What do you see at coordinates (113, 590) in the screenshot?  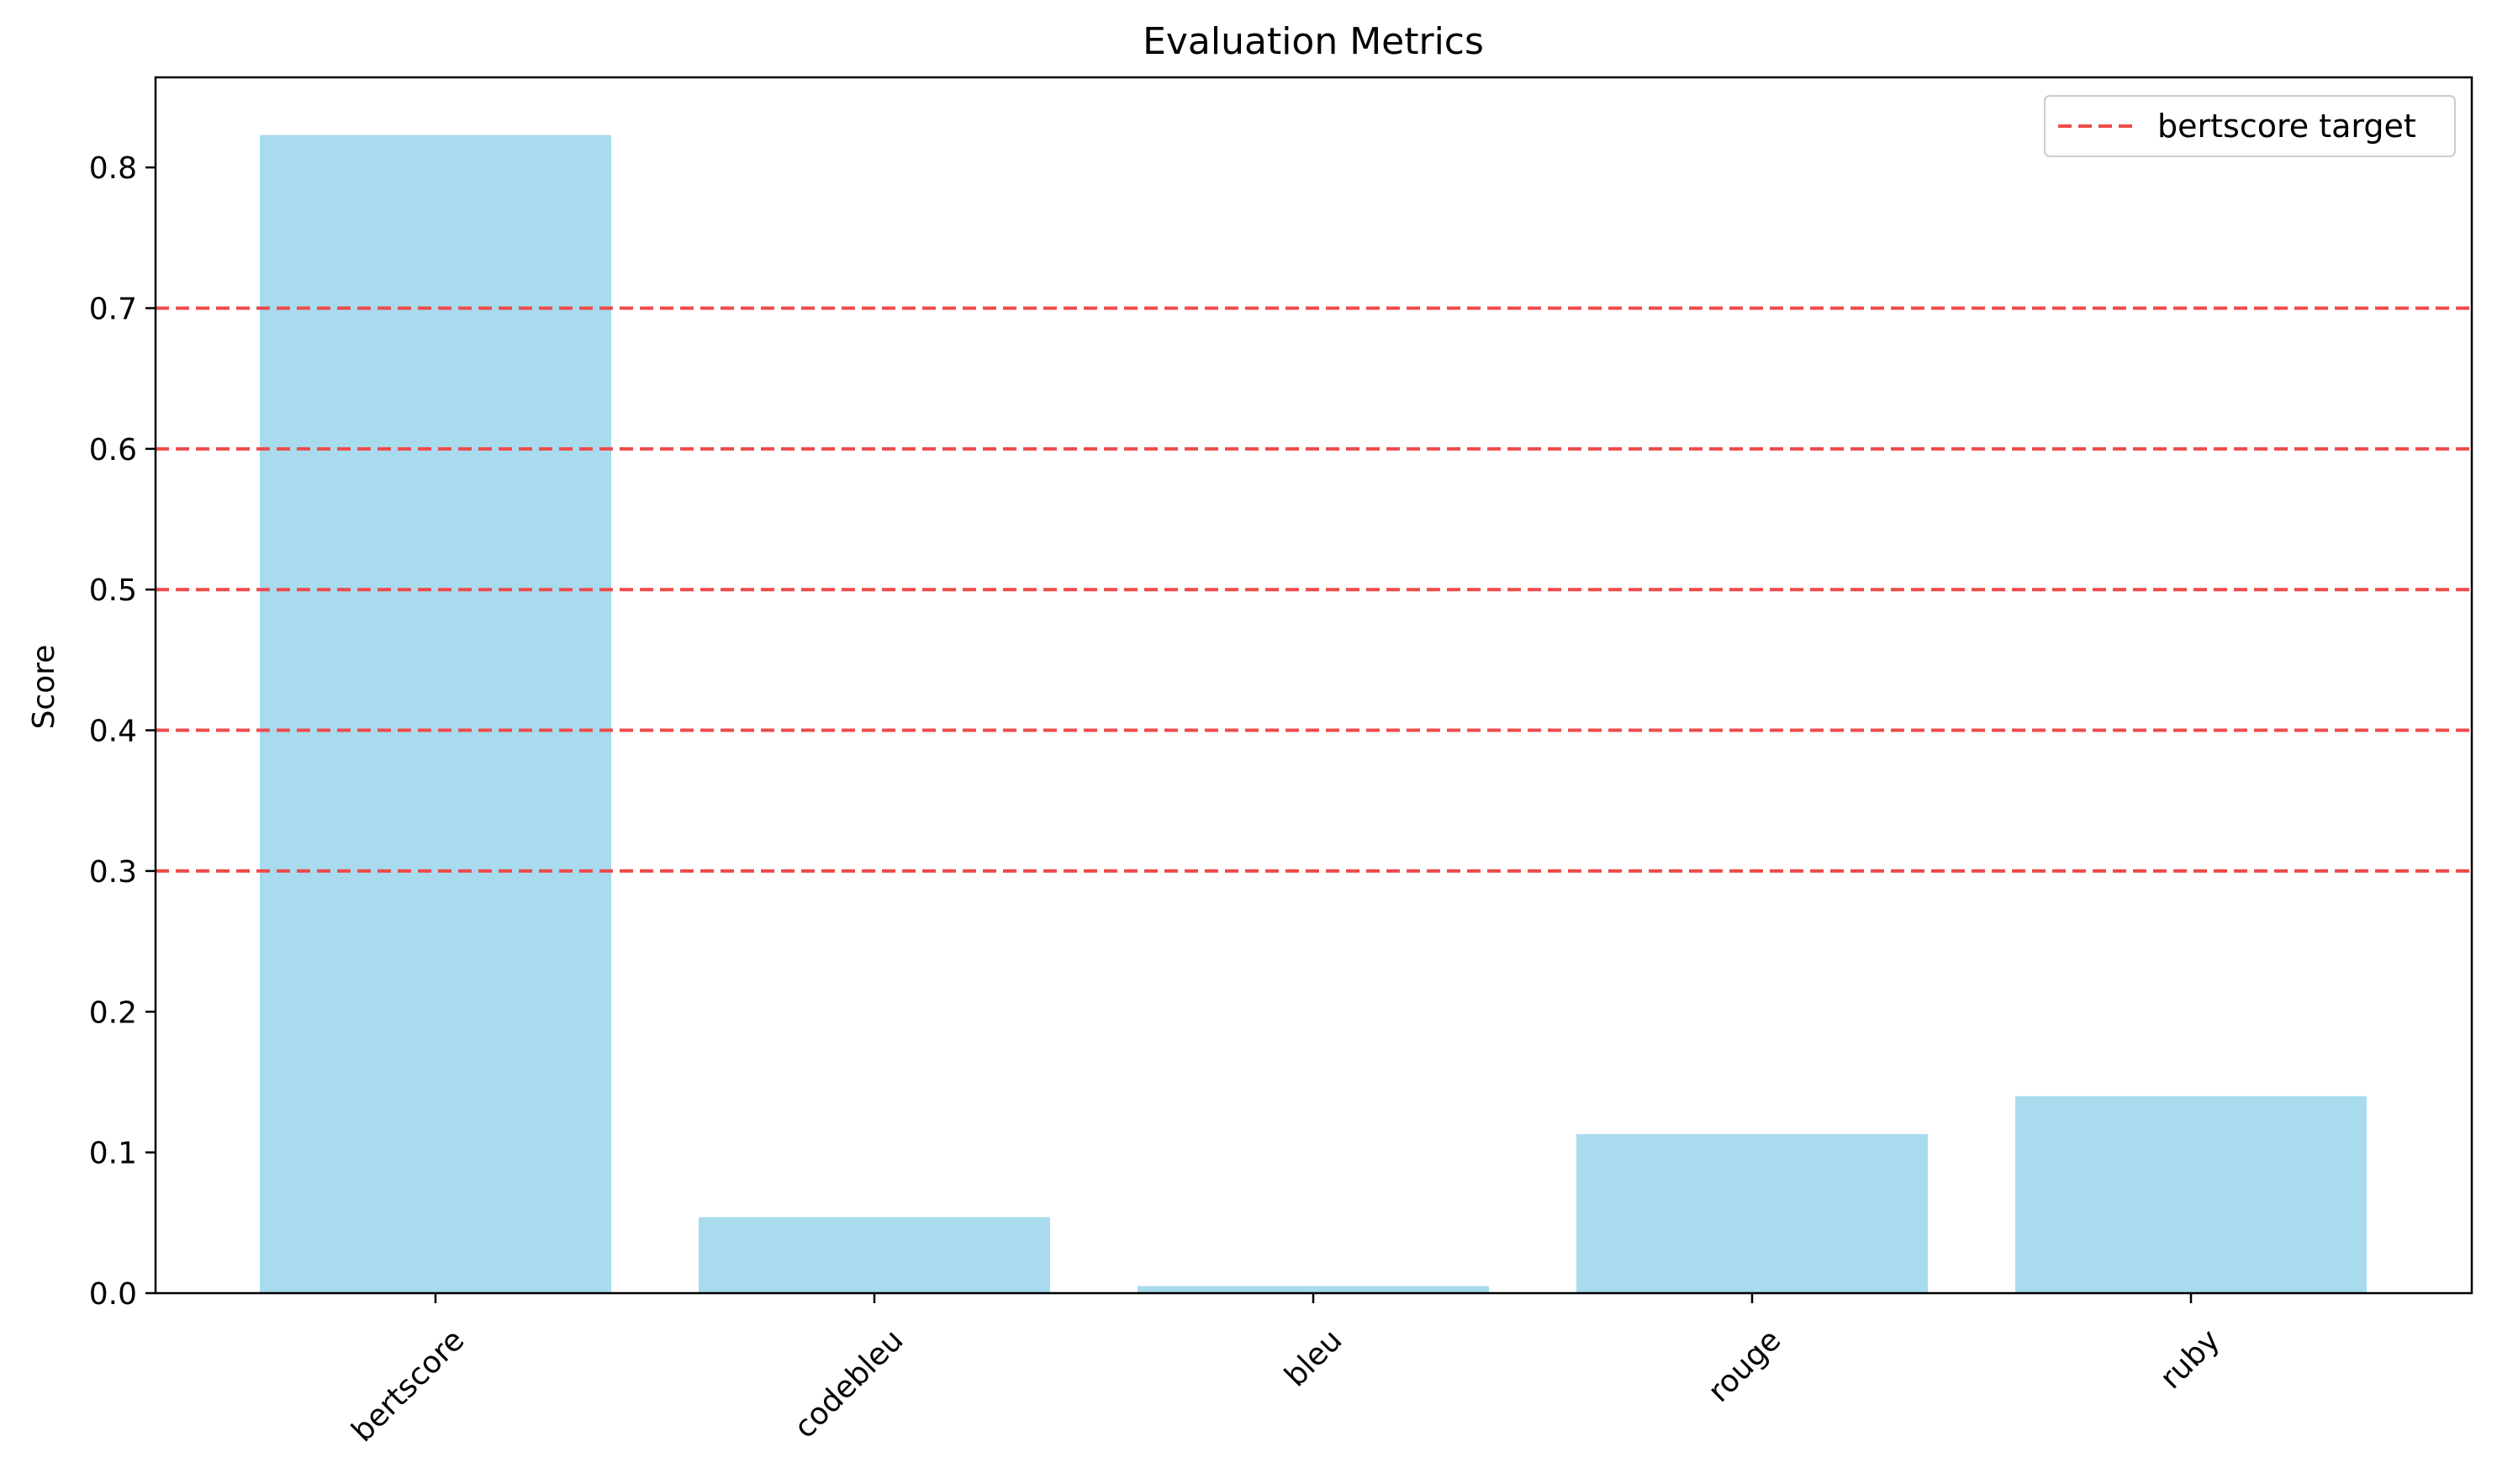 I see `y-tick-label: 0.5` at bounding box center [113, 590].